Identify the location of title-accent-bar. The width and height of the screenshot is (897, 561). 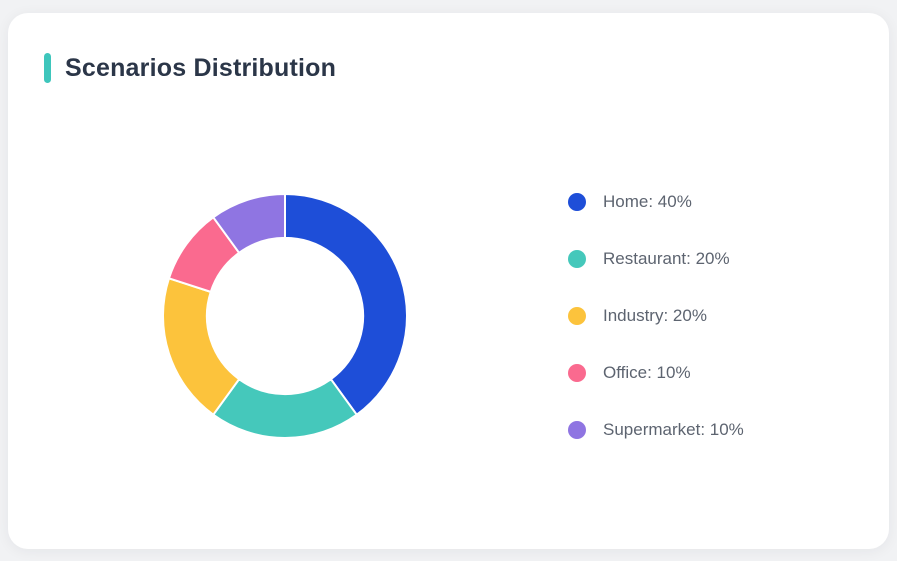
(47, 68).